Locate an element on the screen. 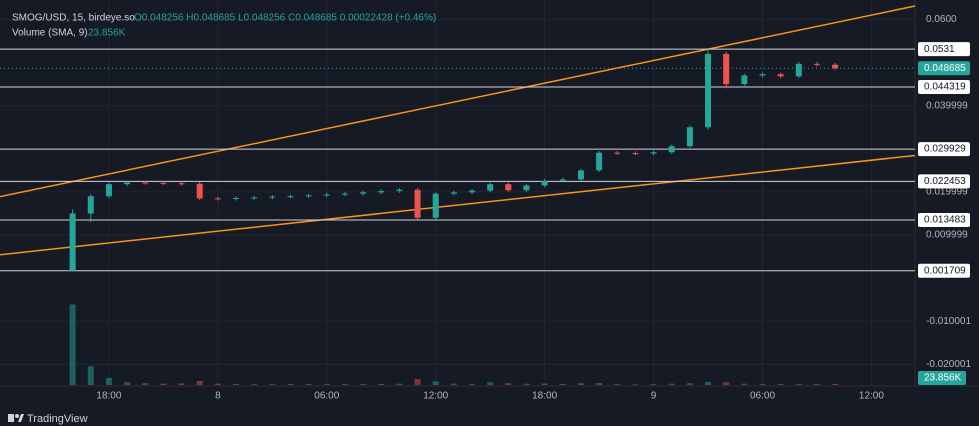 The width and height of the screenshot is (979, 426). price-label: 0.013483 is located at coordinates (945, 220).